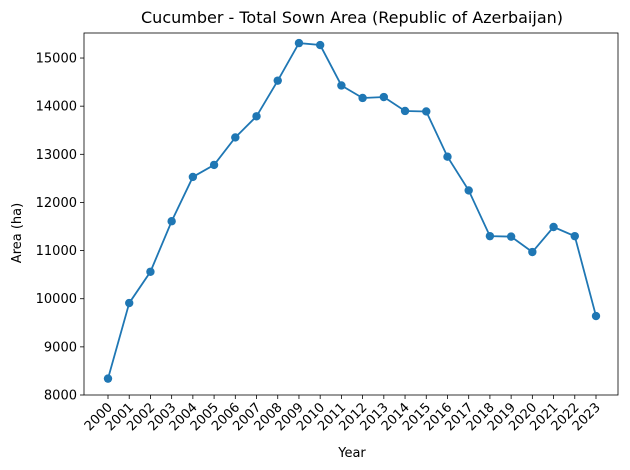 The width and height of the screenshot is (630, 470). I want to click on y-tick-label: 11000, so click(56, 251).